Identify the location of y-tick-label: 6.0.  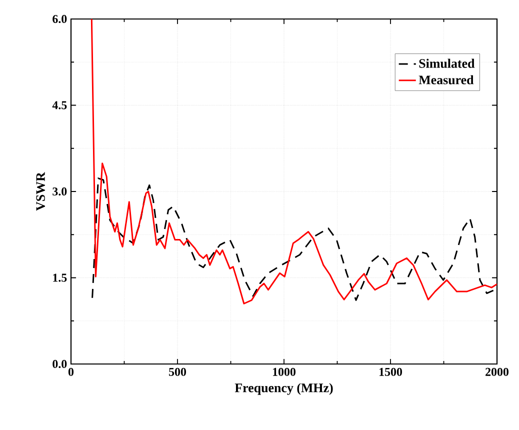
(59, 19).